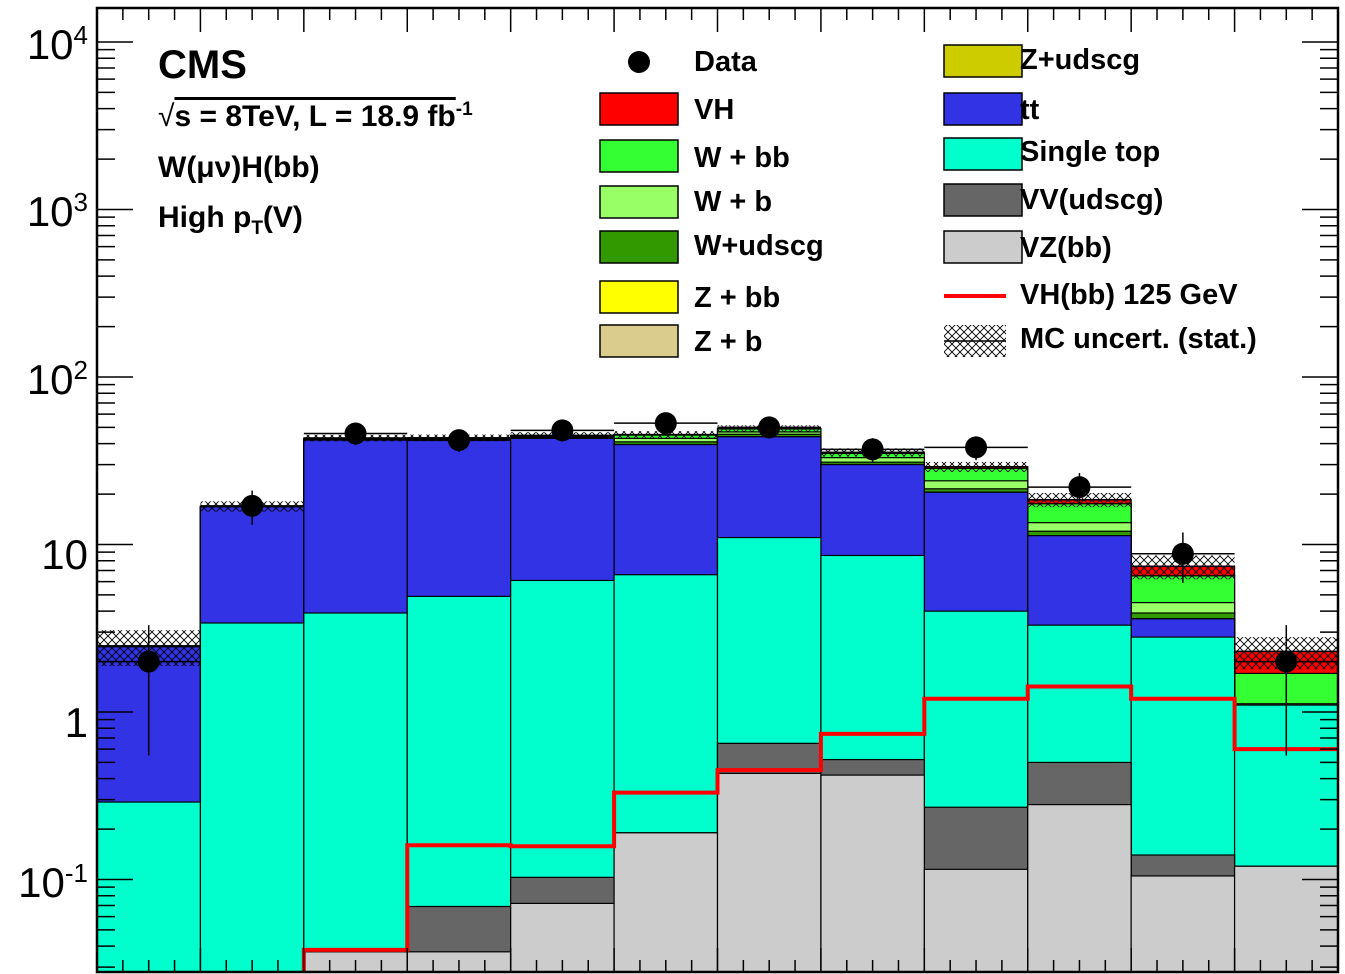 Image resolution: width=1345 pixels, height=974 pixels. I want to click on legend-swatch-ttbar, so click(983, 109).